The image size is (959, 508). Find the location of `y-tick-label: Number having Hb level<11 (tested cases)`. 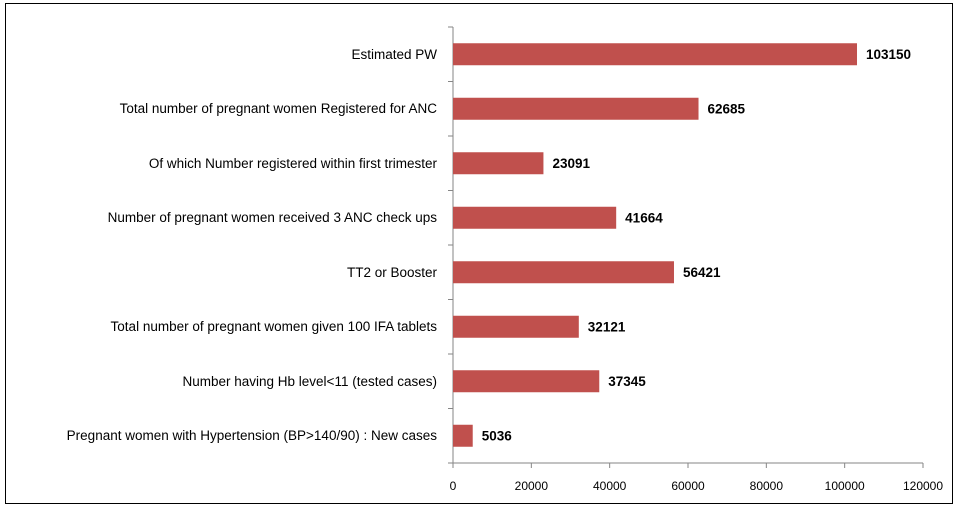

y-tick-label: Number having Hb level<11 (tested cases) is located at coordinates (309, 381).